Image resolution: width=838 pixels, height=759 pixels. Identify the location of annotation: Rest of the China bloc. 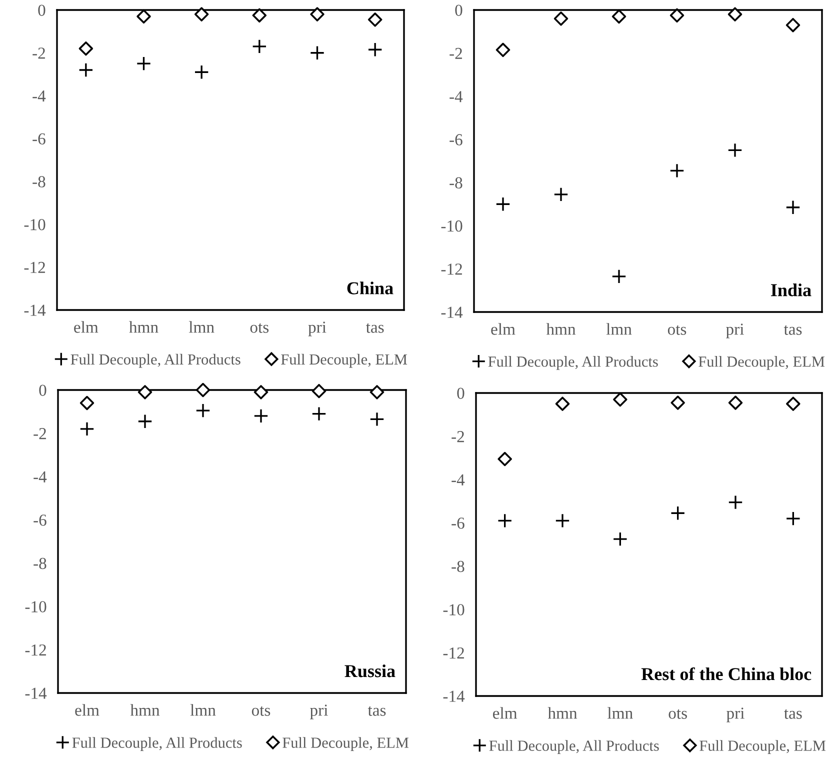
(726, 673).